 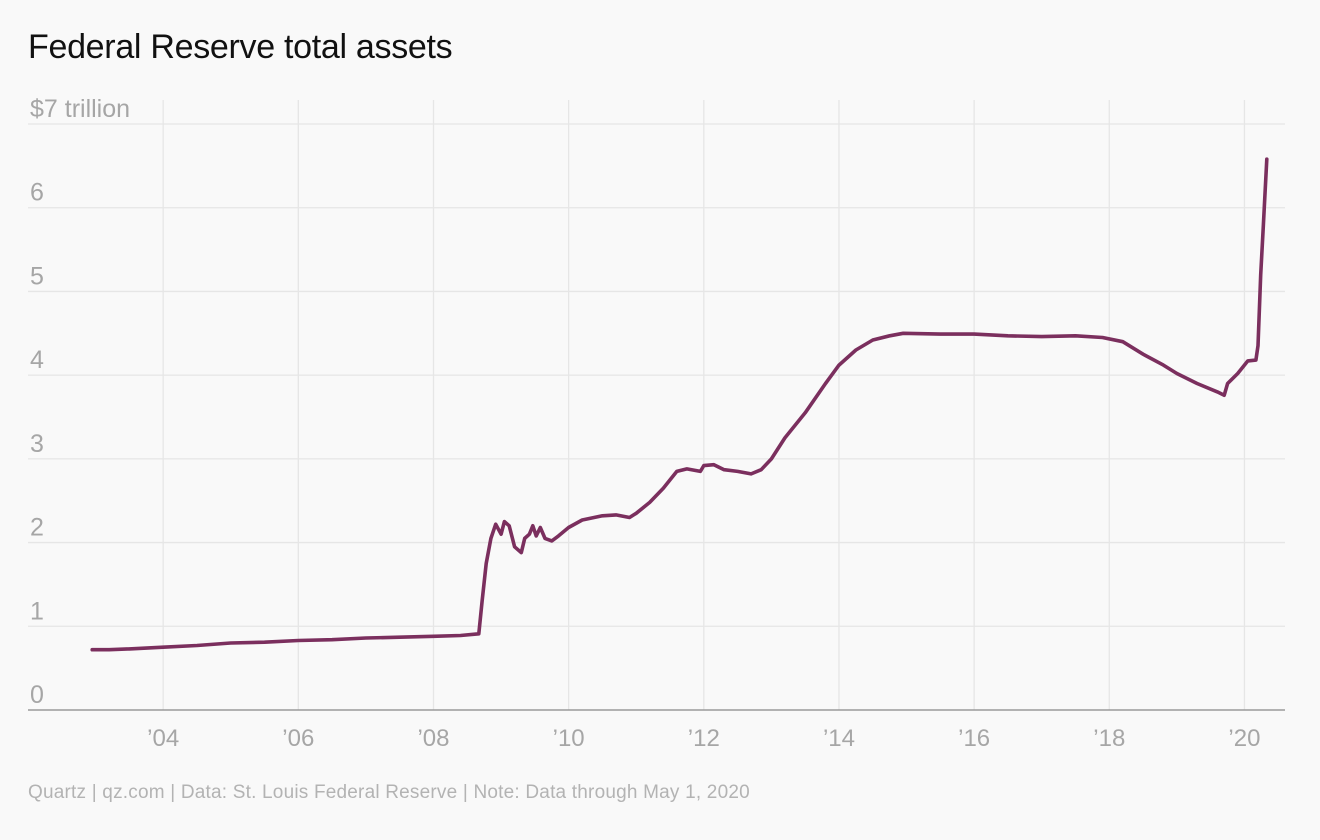 I want to click on y-tick-label: 3, so click(x=37, y=444).